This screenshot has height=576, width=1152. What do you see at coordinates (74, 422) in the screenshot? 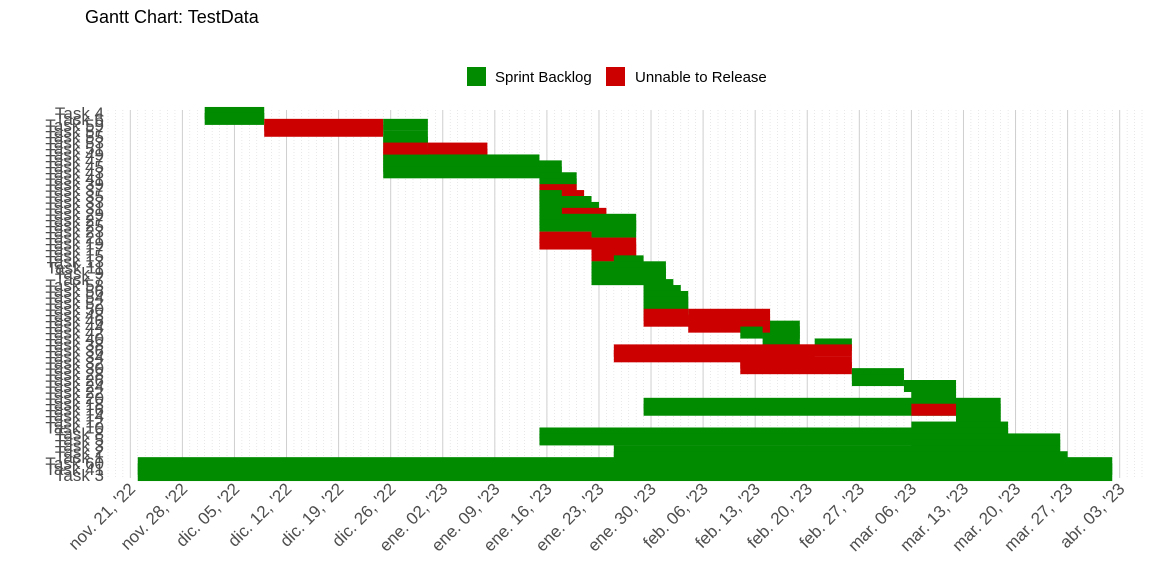
I see `y-tick-label: Task 12` at bounding box center [74, 422].